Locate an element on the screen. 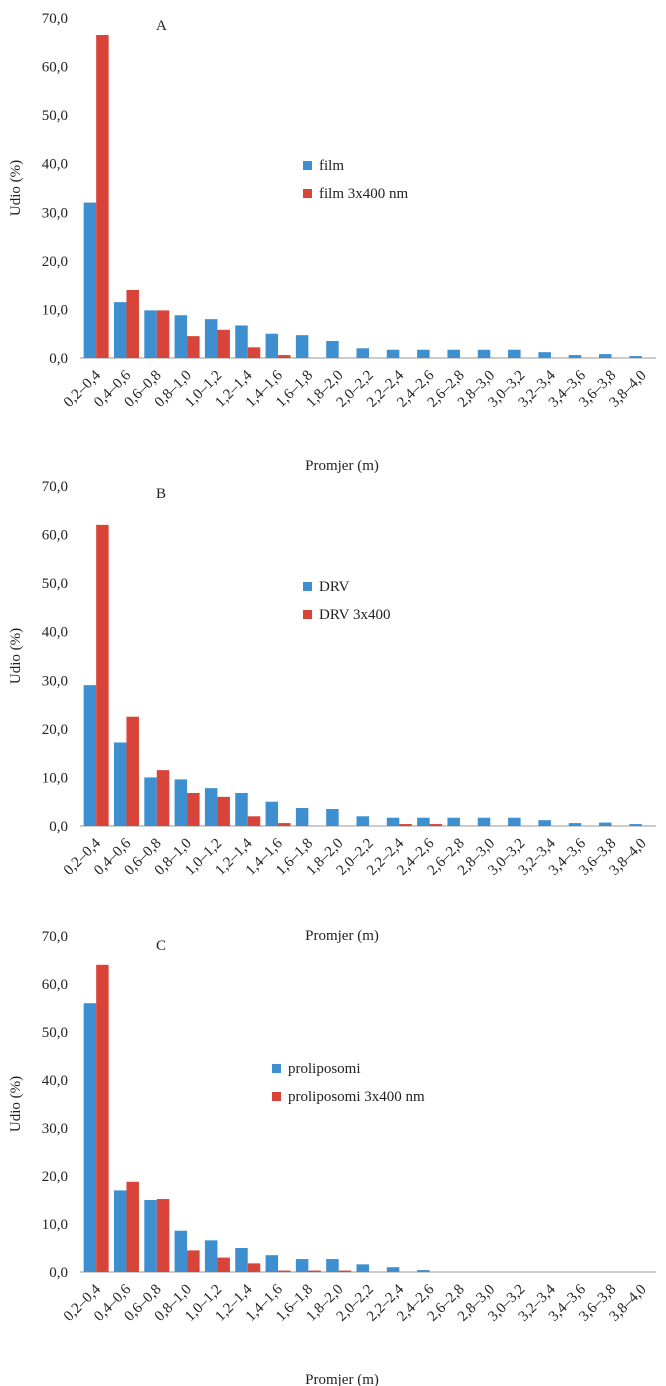 This screenshot has width=666, height=1386. panel-label: C is located at coordinates (161, 946).